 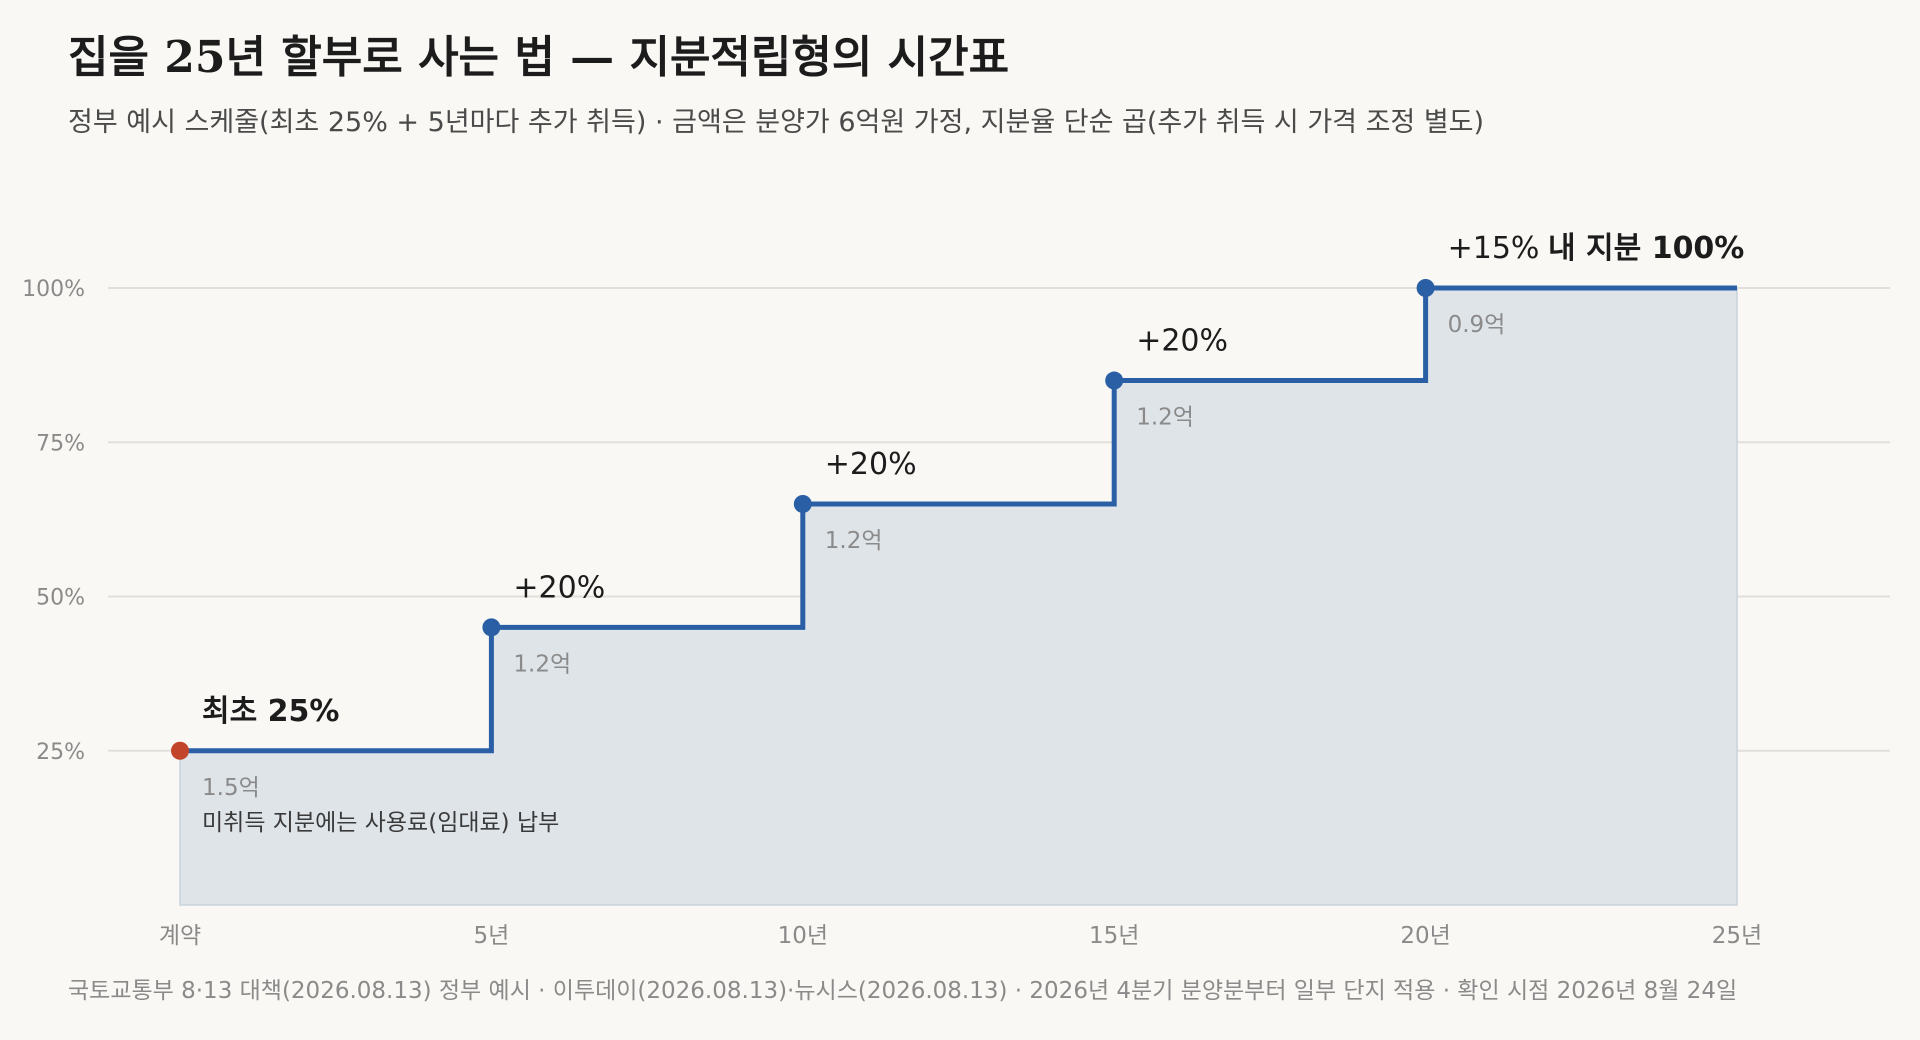 I want to click on amount-label: 0.9억, so click(x=1477, y=325).